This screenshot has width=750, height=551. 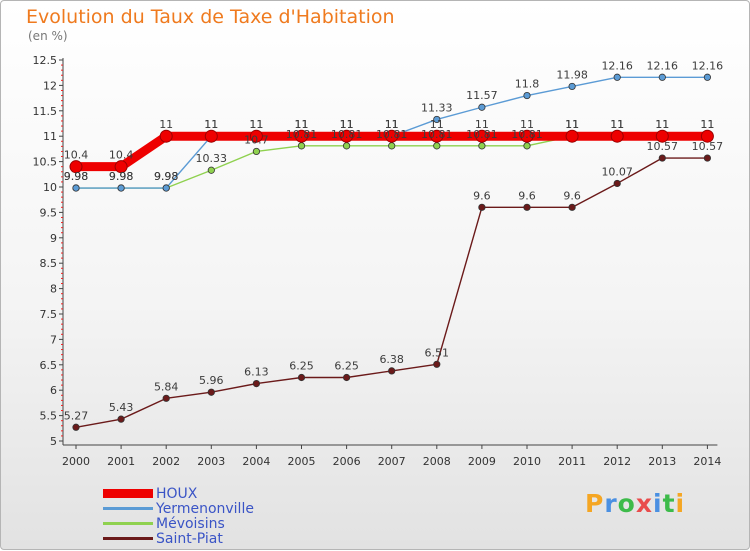 I want to click on x-tick-label: 2009, so click(x=482, y=461).